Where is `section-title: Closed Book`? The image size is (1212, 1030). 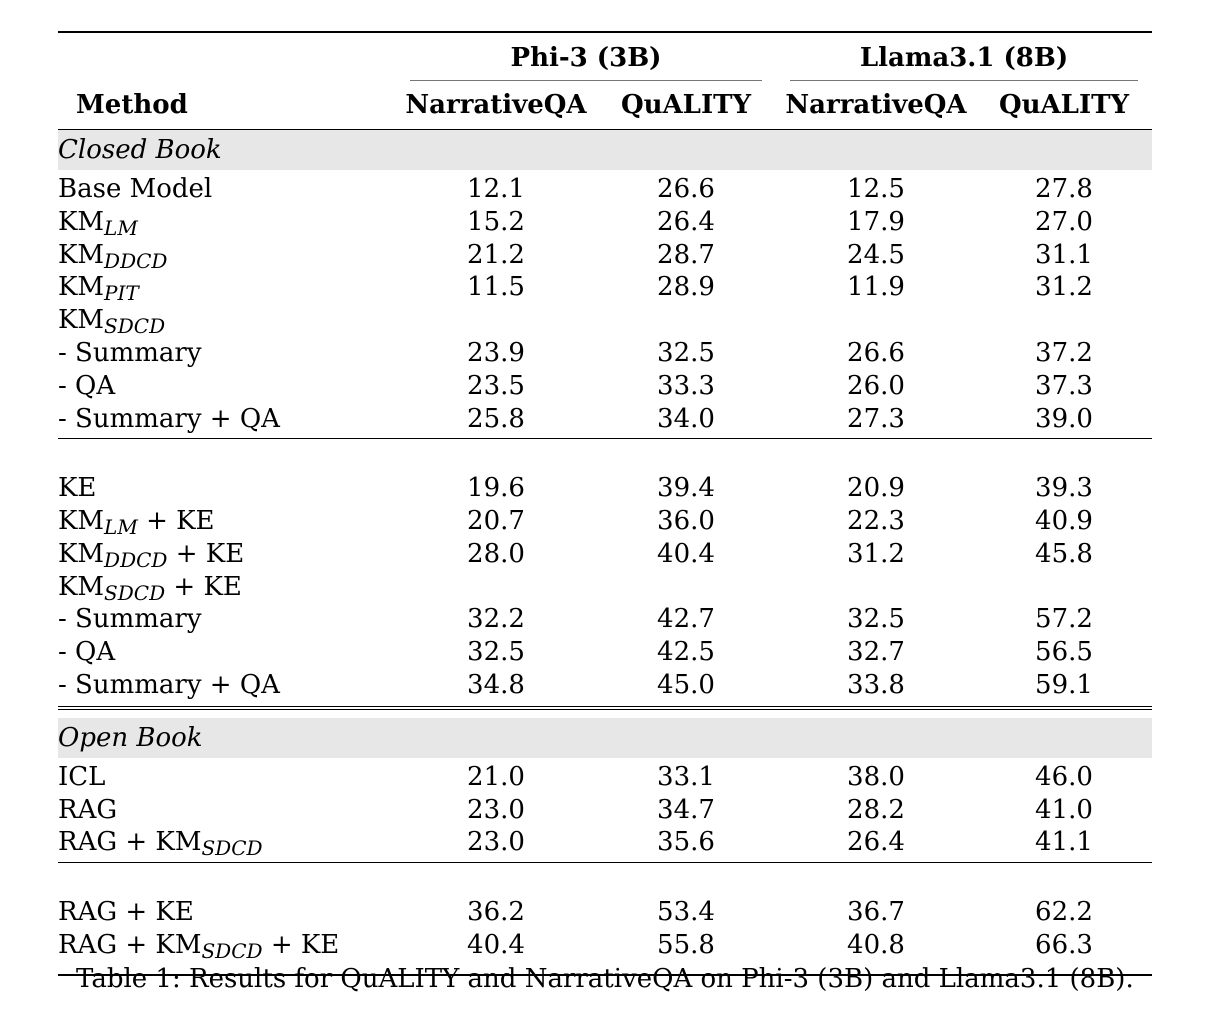
section-title: Closed Book is located at coordinates (605, 149).